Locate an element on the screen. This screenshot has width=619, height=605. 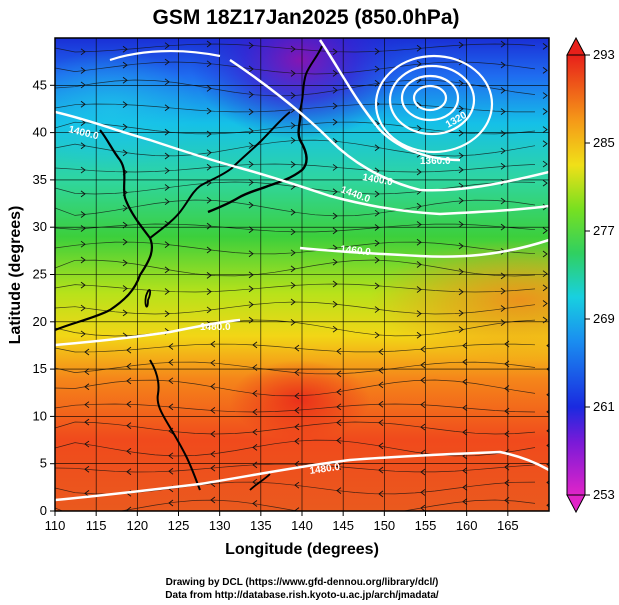
cyan-region is located at coordinates (127, 110).